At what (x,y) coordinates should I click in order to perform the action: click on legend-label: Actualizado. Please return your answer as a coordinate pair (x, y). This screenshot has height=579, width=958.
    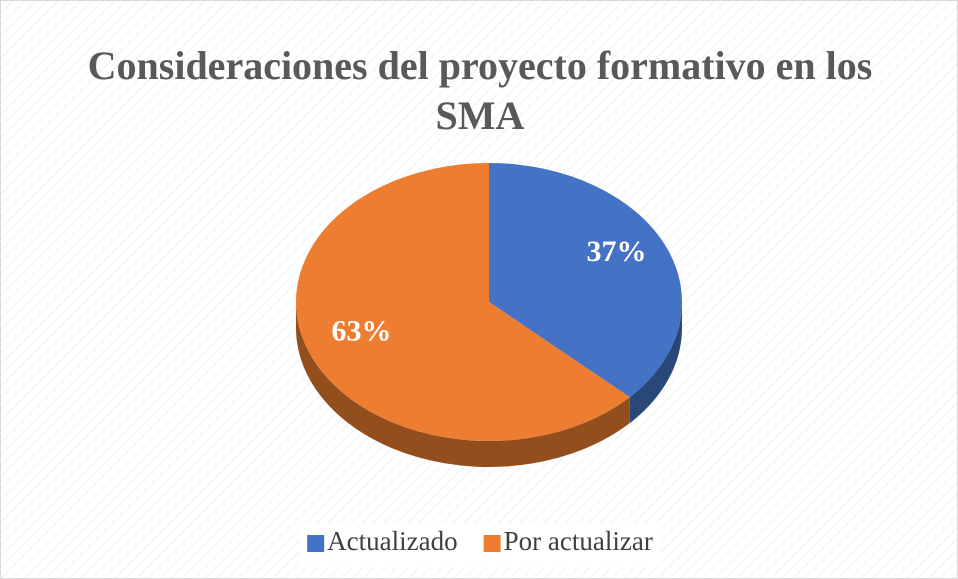
    Looking at the image, I should click on (392, 541).